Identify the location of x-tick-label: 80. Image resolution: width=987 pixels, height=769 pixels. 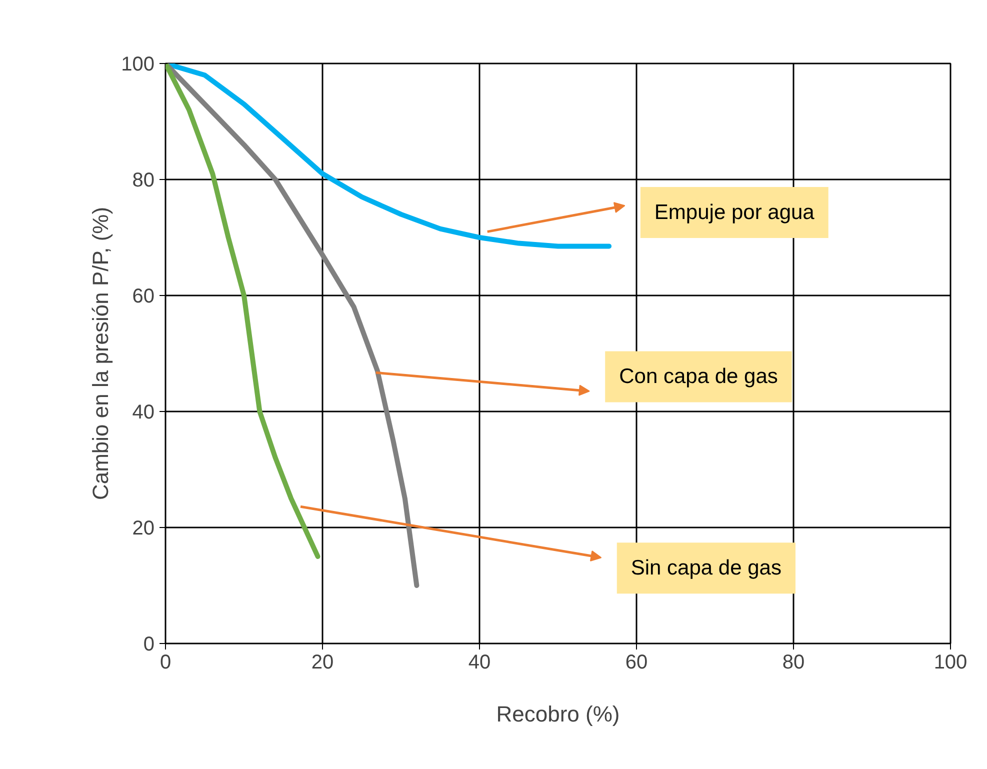
(793, 663).